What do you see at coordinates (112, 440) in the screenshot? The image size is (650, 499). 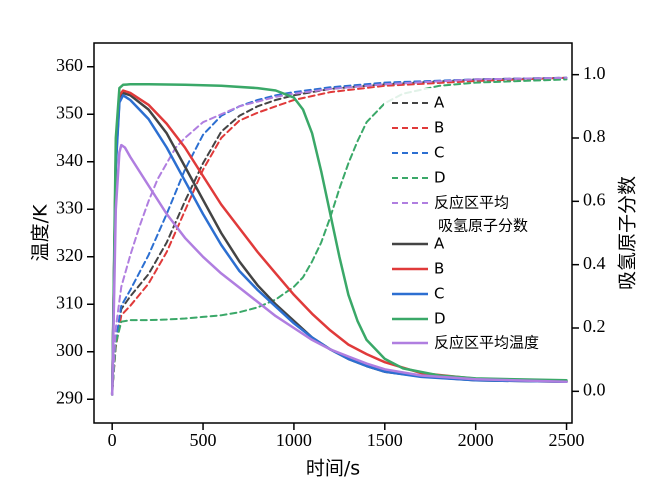 I see `x-tick-label: 0` at bounding box center [112, 440].